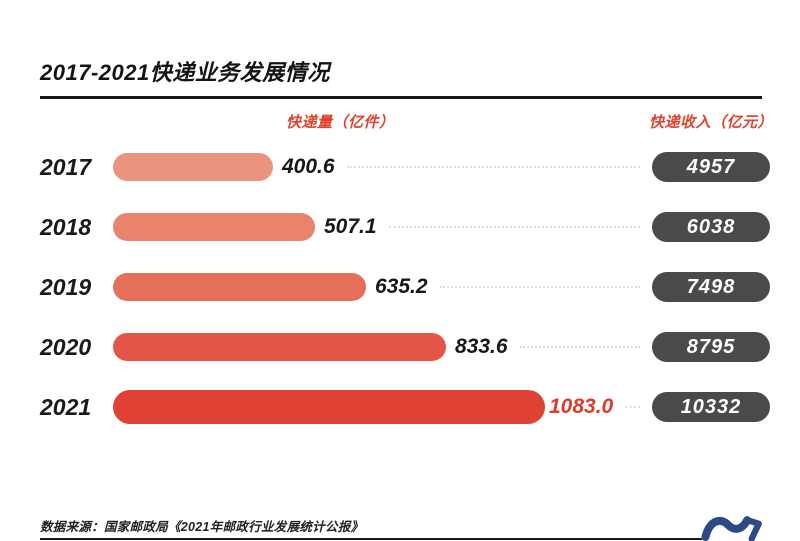  What do you see at coordinates (581, 406) in the screenshot?
I see `volume-value: 1083.0` at bounding box center [581, 406].